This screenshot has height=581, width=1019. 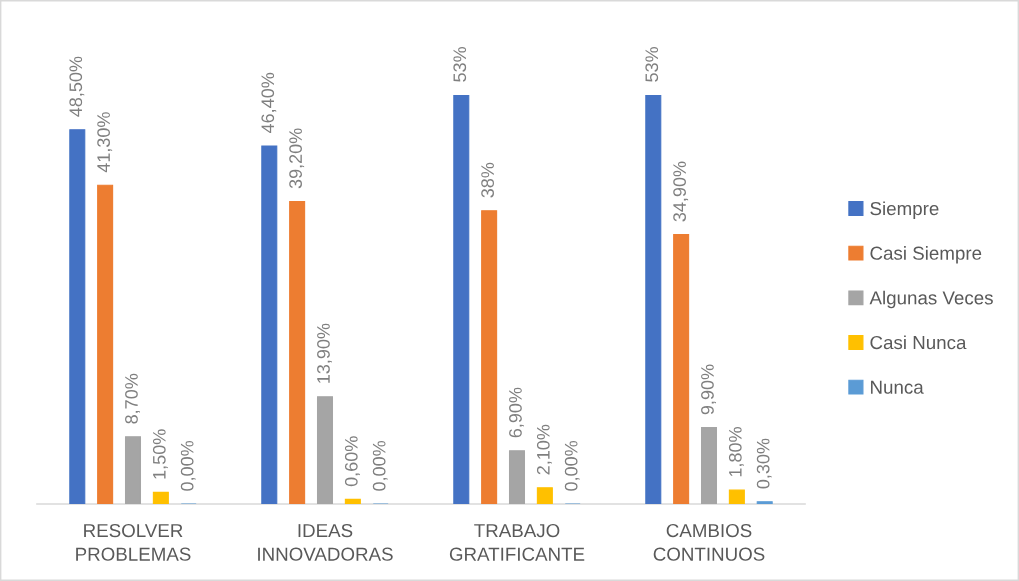 I want to click on legend-label: Nunca, so click(x=897, y=387).